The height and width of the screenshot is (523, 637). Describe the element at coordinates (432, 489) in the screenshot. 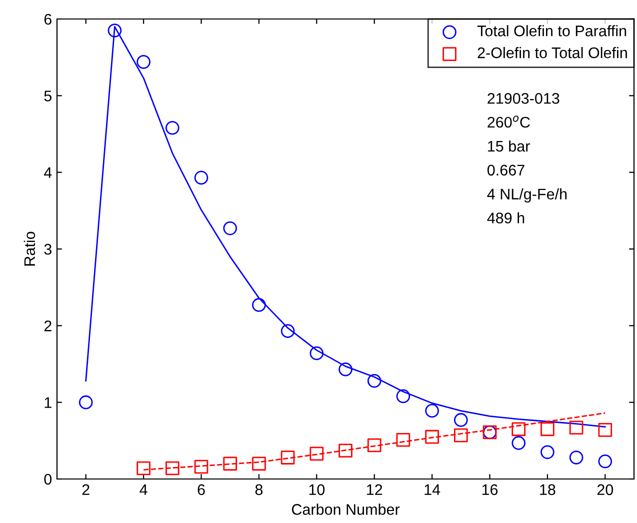

I see `x-tick-label: 14` at that location.